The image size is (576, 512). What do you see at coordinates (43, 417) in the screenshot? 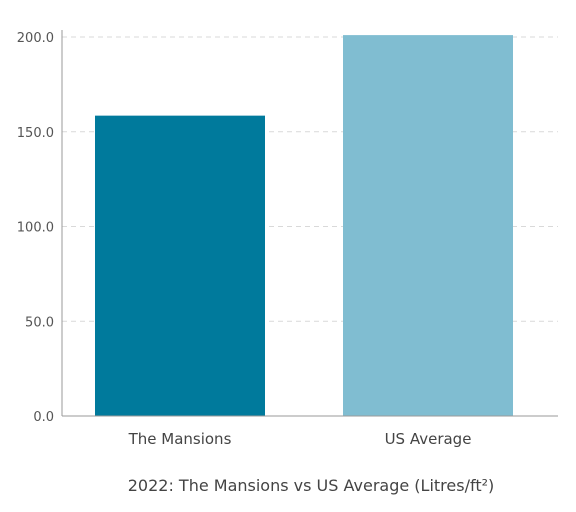
I see `y-tick-label: 0.0` at bounding box center [43, 417].